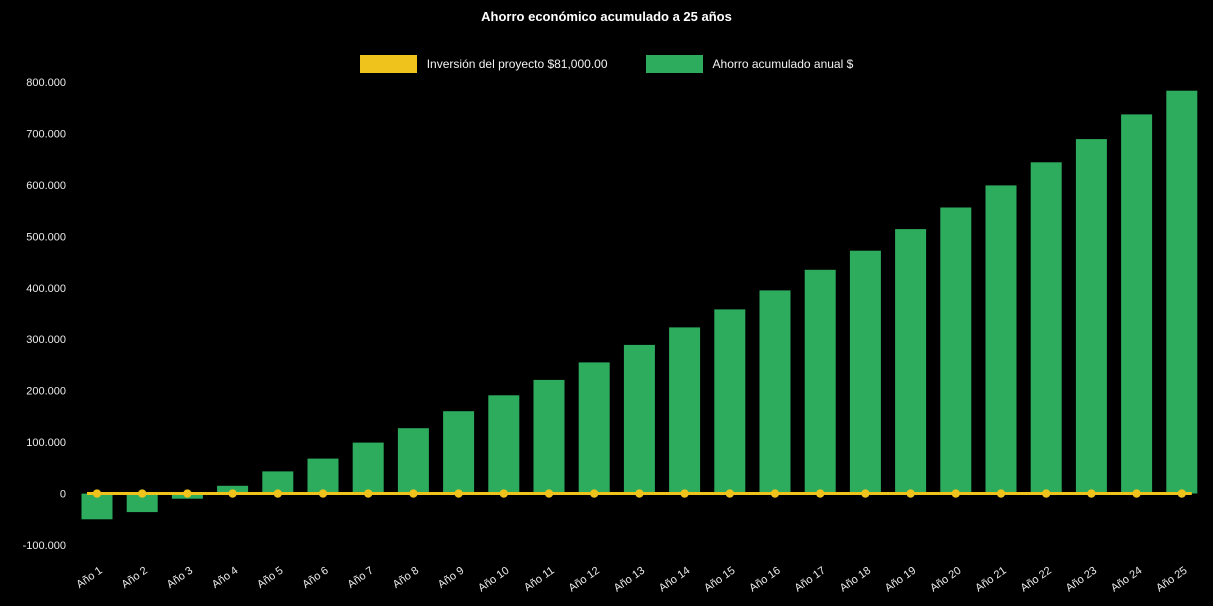  I want to click on chart-title: Ahorro económico acumulado a 25 años, so click(606, 16).